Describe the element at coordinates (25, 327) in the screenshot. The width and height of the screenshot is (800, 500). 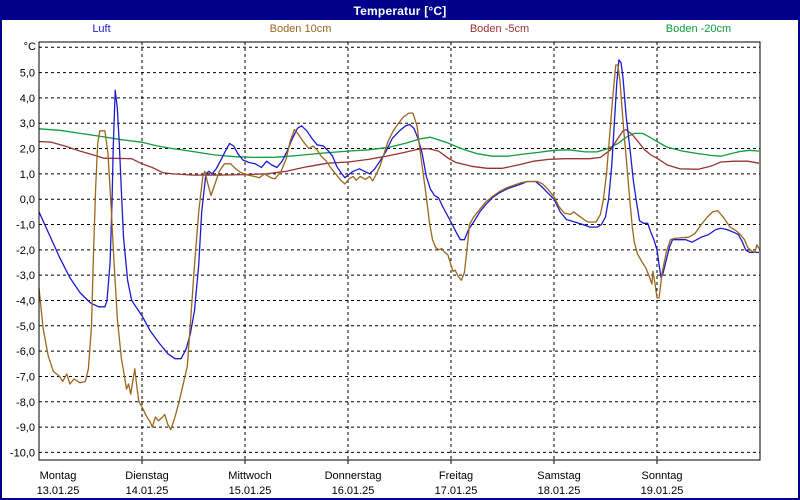
I see `y-tick-label: -5,0` at that location.